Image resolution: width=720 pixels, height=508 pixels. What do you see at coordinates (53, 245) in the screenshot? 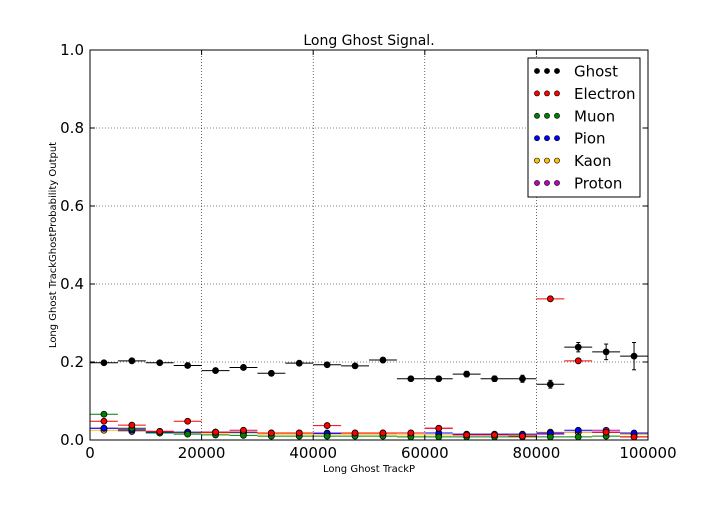
I see `y-axis-label: Long Ghost TrackGhostProbability Output` at bounding box center [53, 245].